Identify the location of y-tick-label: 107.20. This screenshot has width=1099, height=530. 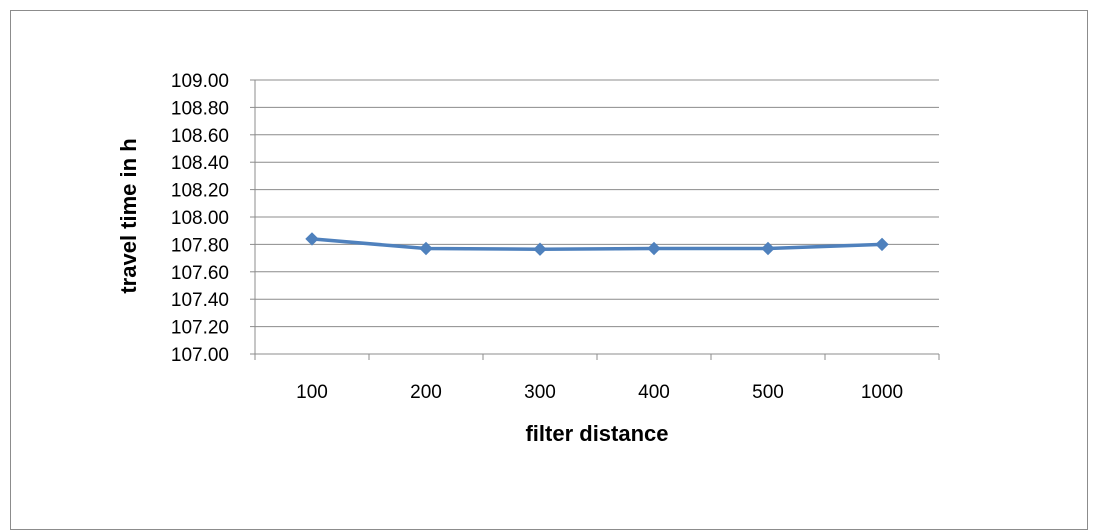
(200, 328).